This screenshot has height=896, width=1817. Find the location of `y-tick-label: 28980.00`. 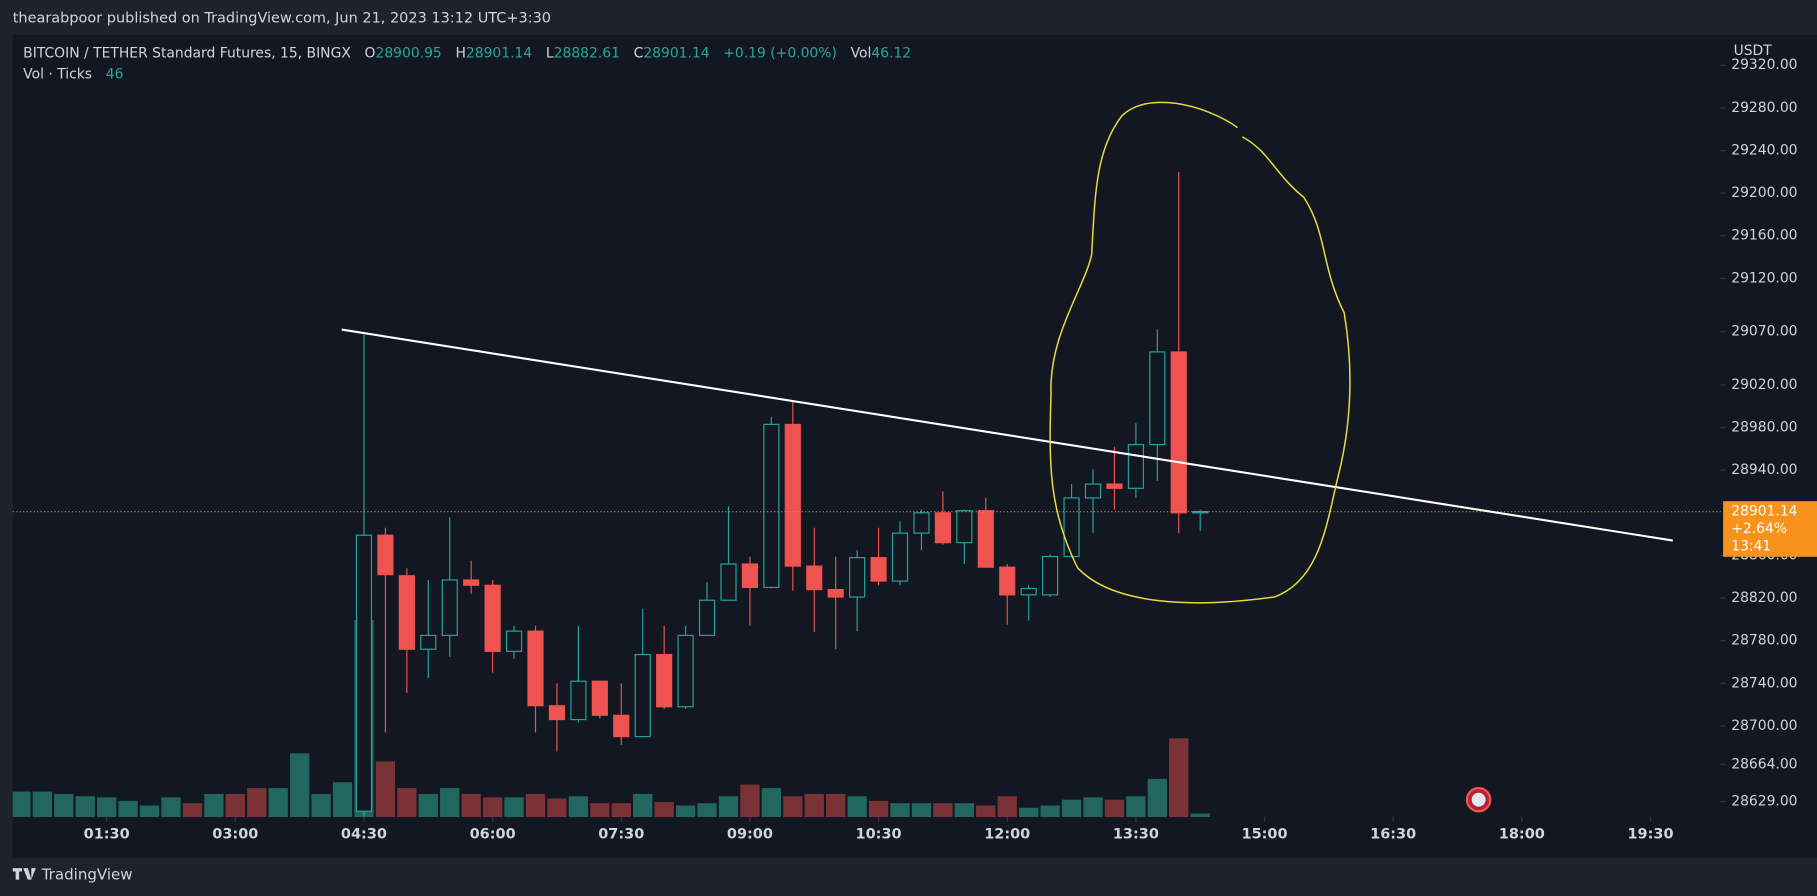

y-tick-label: 28980.00 is located at coordinates (1764, 428).